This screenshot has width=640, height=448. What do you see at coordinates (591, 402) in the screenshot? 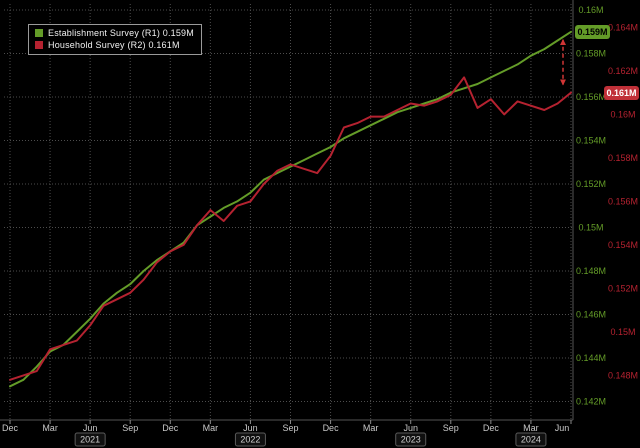
I see `svg-text: 0.142M` at bounding box center [591, 402].